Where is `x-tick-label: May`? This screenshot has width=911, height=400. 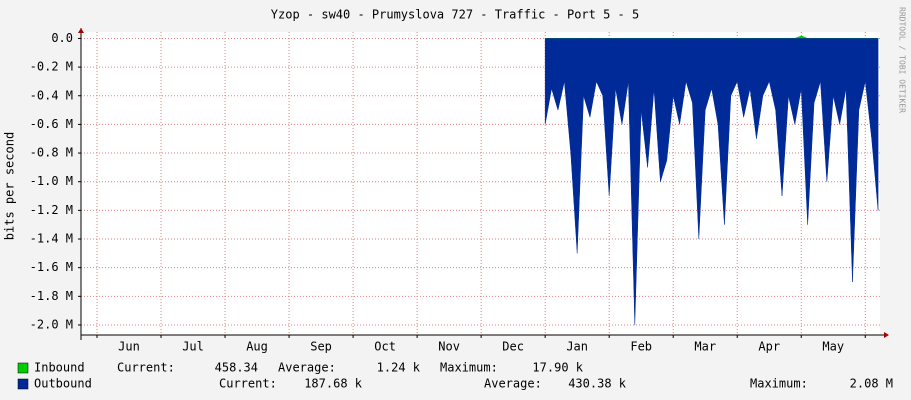 x-tick-label: May is located at coordinates (833, 347).